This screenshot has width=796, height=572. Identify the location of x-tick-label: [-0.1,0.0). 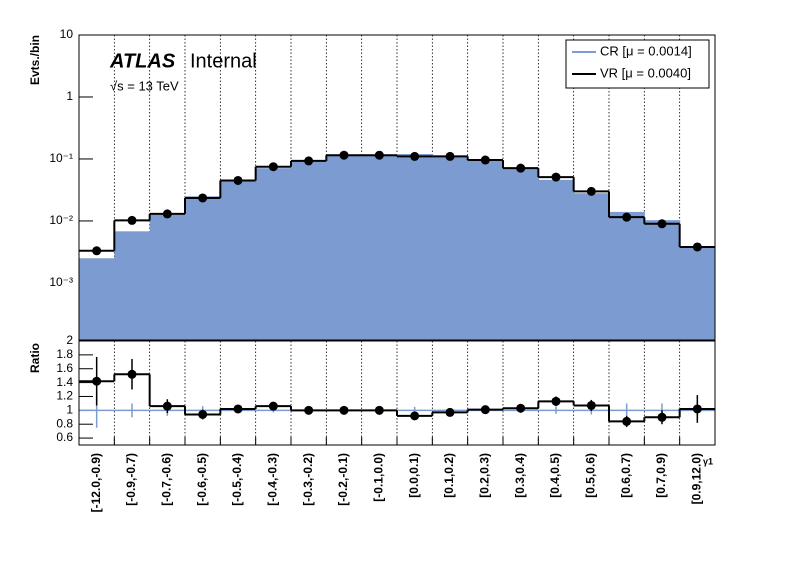
(379, 477).